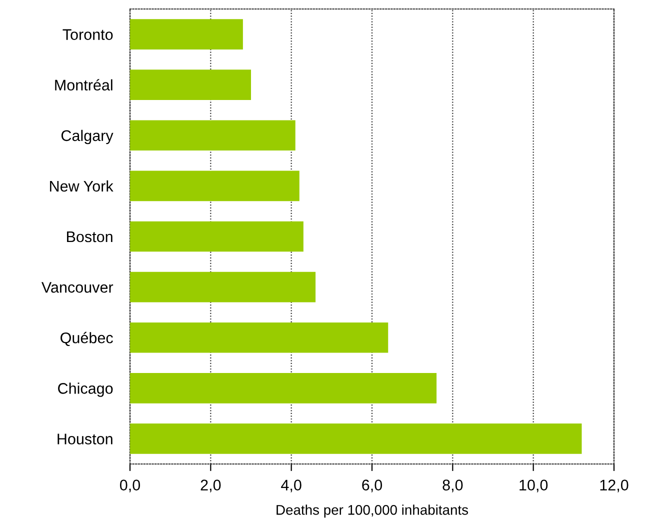  What do you see at coordinates (614, 486) in the screenshot?
I see `x-tick-label: 12,0` at bounding box center [614, 486].